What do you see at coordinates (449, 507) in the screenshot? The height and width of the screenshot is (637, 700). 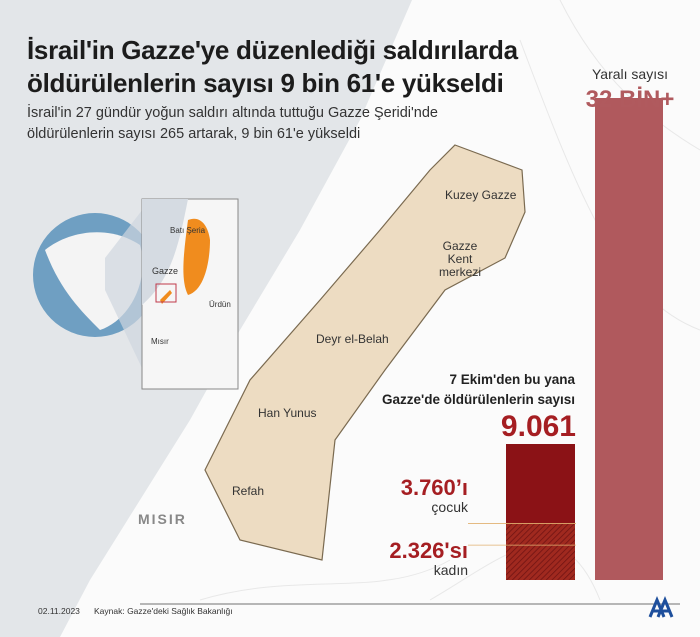 I see `children-label: çocuk` at bounding box center [449, 507].